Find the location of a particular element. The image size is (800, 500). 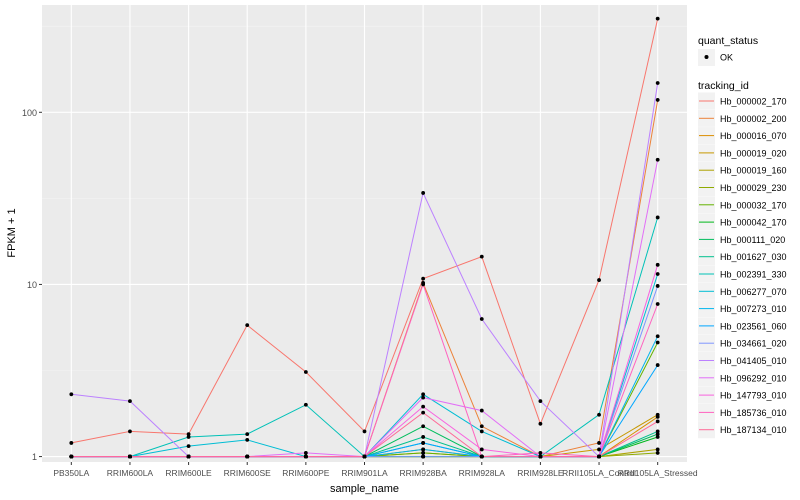

legend-label: Hb_000002_200 is located at coordinates (753, 119).